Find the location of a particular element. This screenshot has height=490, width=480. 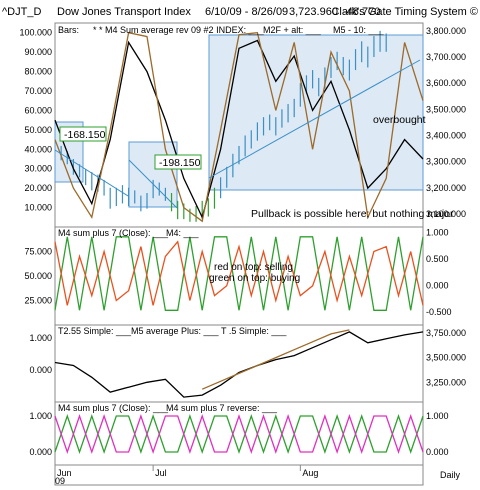

panel-2-legend-sum: M4 sum plus 7 (Close): ___ is located at coordinates (113, 233).